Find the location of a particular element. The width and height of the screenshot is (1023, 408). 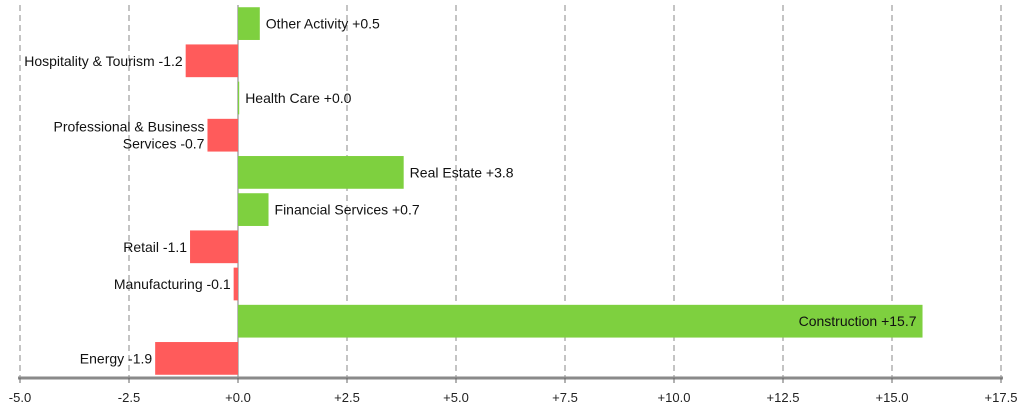

x-tick-label: +7.5 is located at coordinates (565, 397).